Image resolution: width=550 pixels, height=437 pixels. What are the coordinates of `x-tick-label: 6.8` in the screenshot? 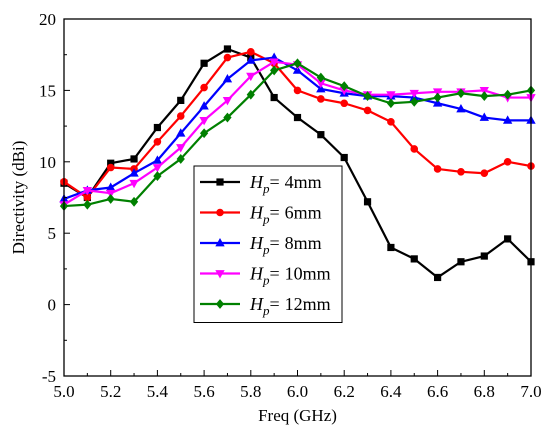 It's located at (484, 391).